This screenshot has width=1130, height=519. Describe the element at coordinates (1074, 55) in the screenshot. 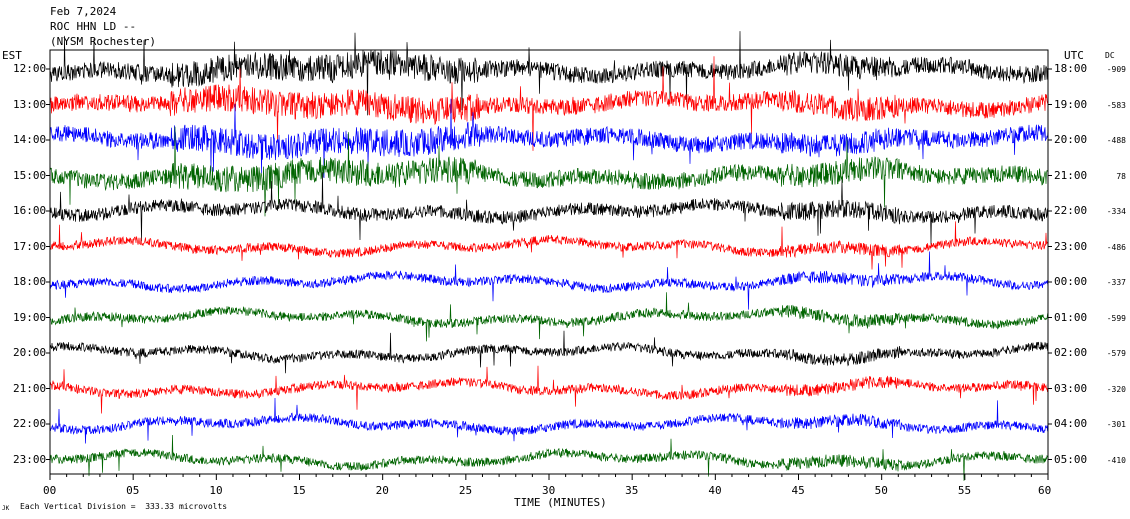

I see `utc-axis-label: UTC` at that location.